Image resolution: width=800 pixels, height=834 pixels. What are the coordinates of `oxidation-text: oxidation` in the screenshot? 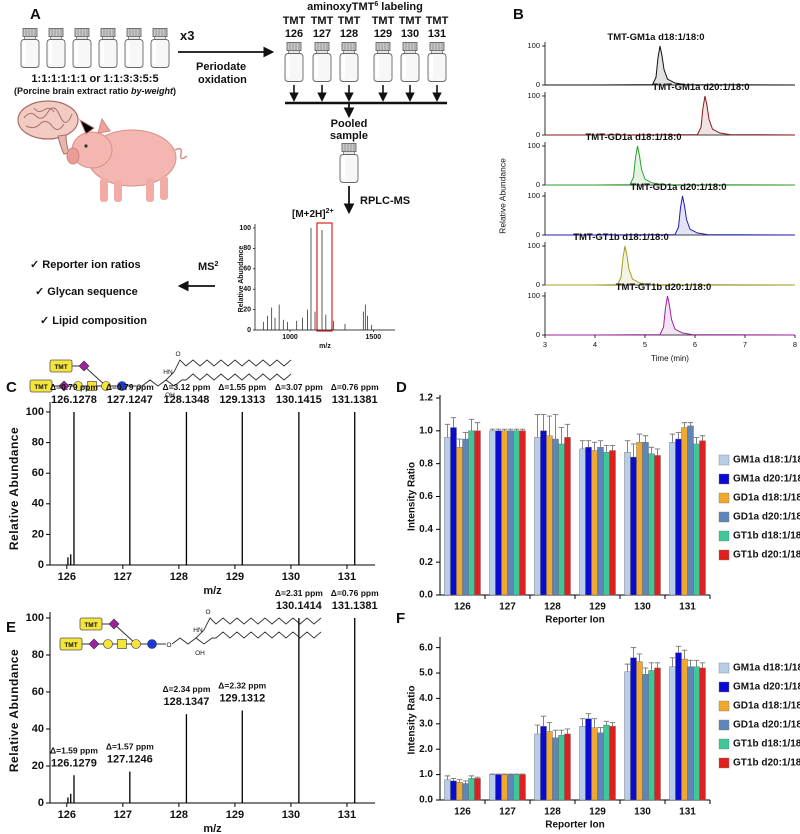 It's located at (222, 80).